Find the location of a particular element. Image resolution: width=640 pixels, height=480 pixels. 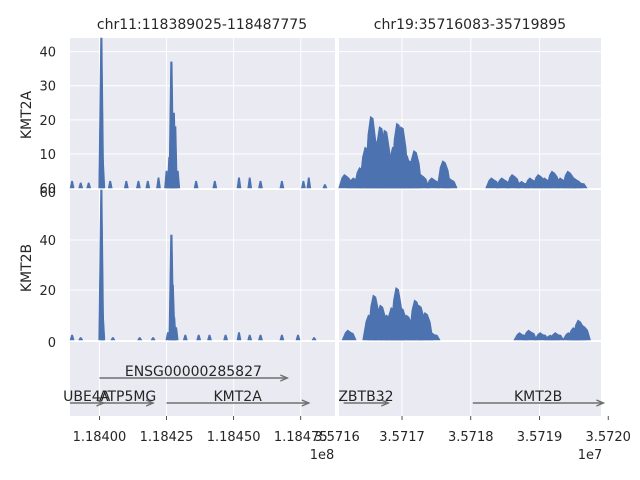

x-tick-label: 1.18400 is located at coordinates (100, 437).